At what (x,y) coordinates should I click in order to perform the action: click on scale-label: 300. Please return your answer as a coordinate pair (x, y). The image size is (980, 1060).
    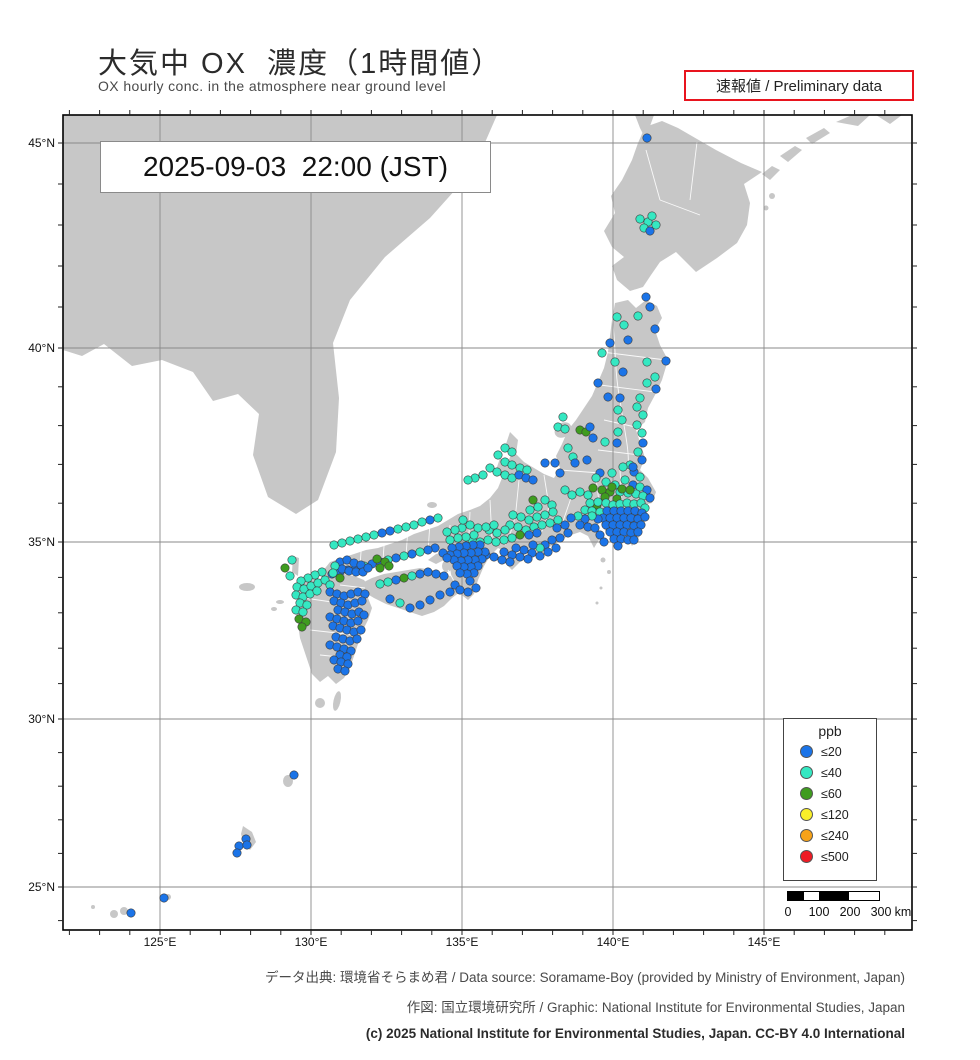
    Looking at the image, I should click on (881, 912).